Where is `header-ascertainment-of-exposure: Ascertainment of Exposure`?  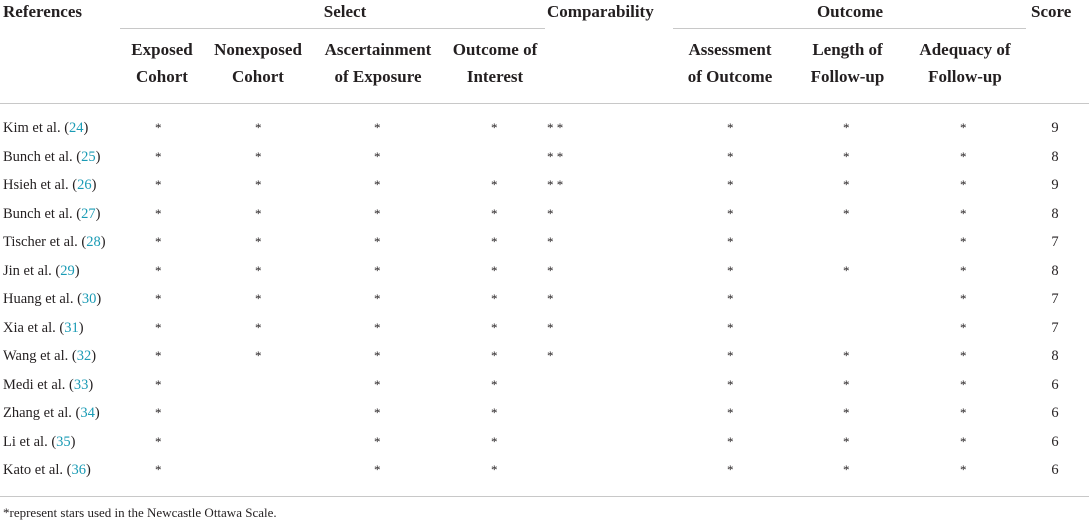 header-ascertainment-of-exposure: Ascertainment of Exposure is located at coordinates (378, 63).